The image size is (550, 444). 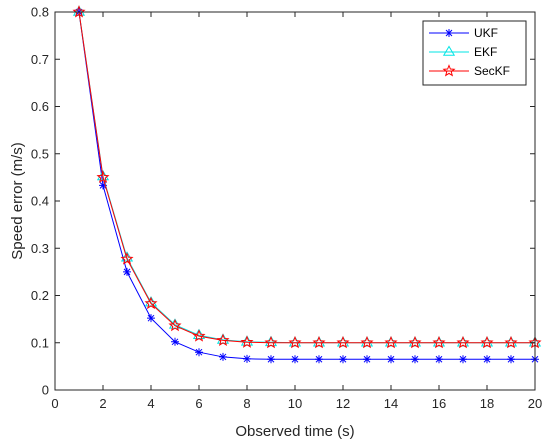 I want to click on legend-box, so click(x=474, y=53).